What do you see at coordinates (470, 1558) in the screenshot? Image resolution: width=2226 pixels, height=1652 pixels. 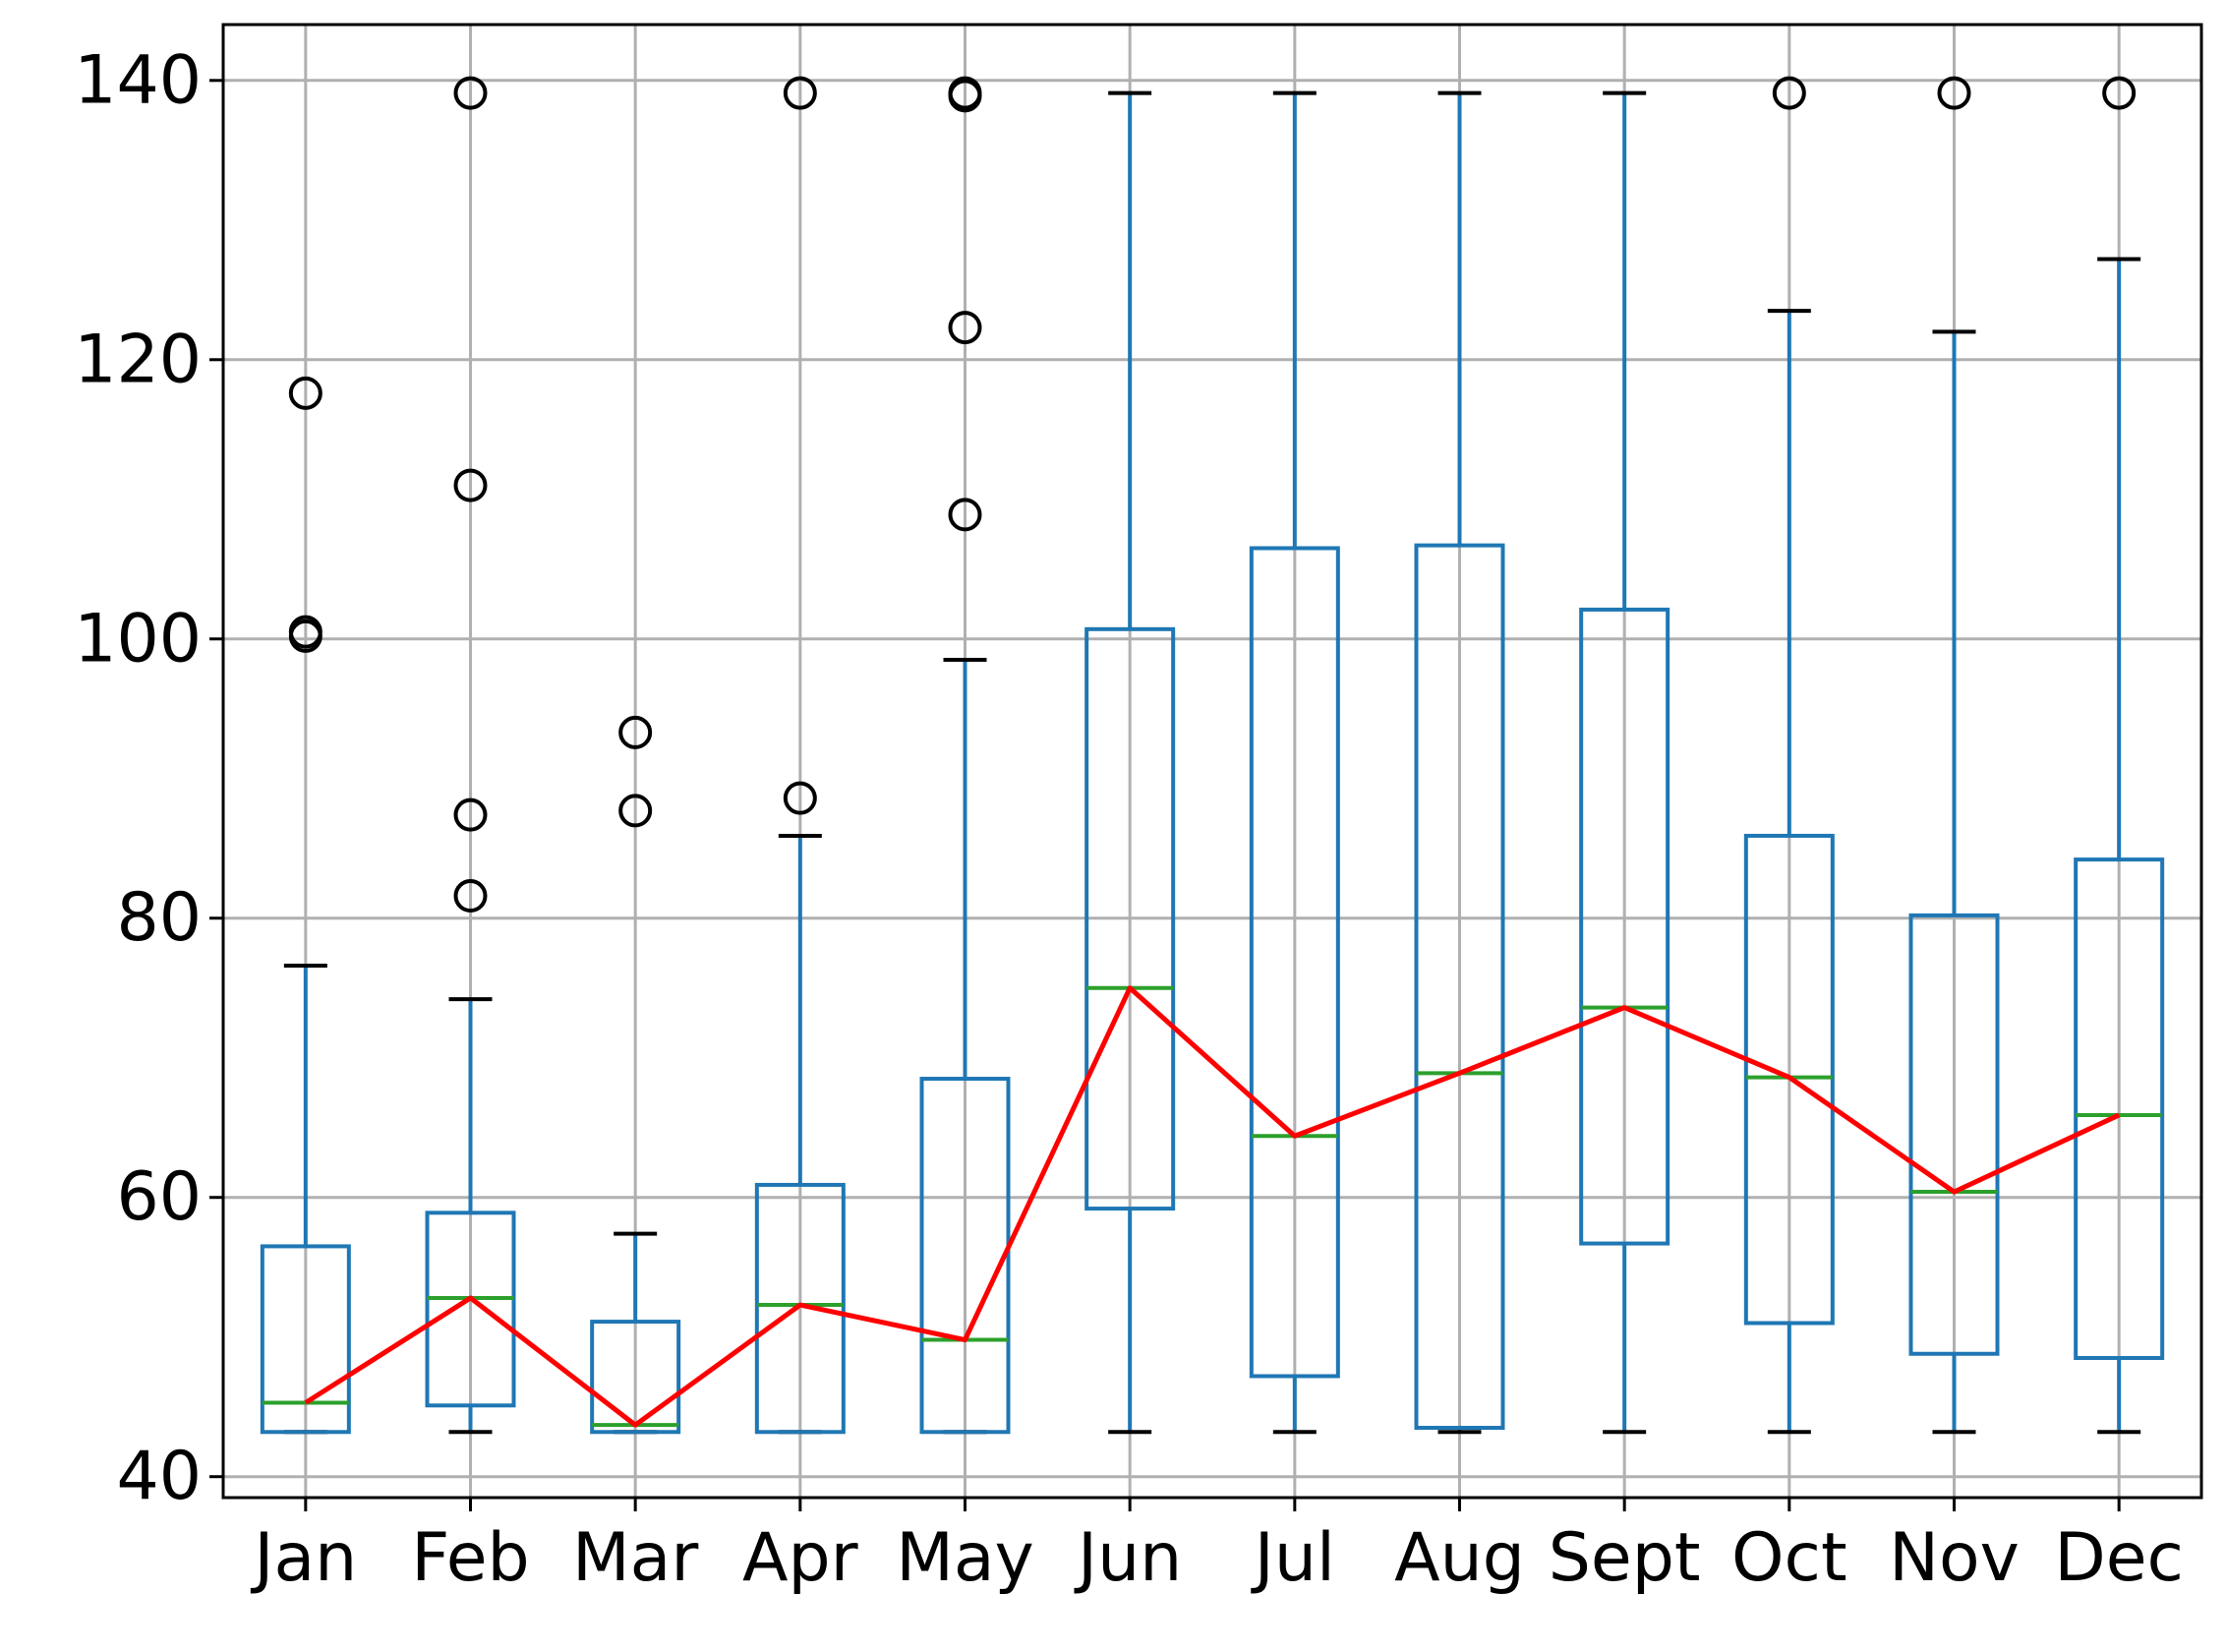 I see `x-tick-label: Feb` at bounding box center [470, 1558].